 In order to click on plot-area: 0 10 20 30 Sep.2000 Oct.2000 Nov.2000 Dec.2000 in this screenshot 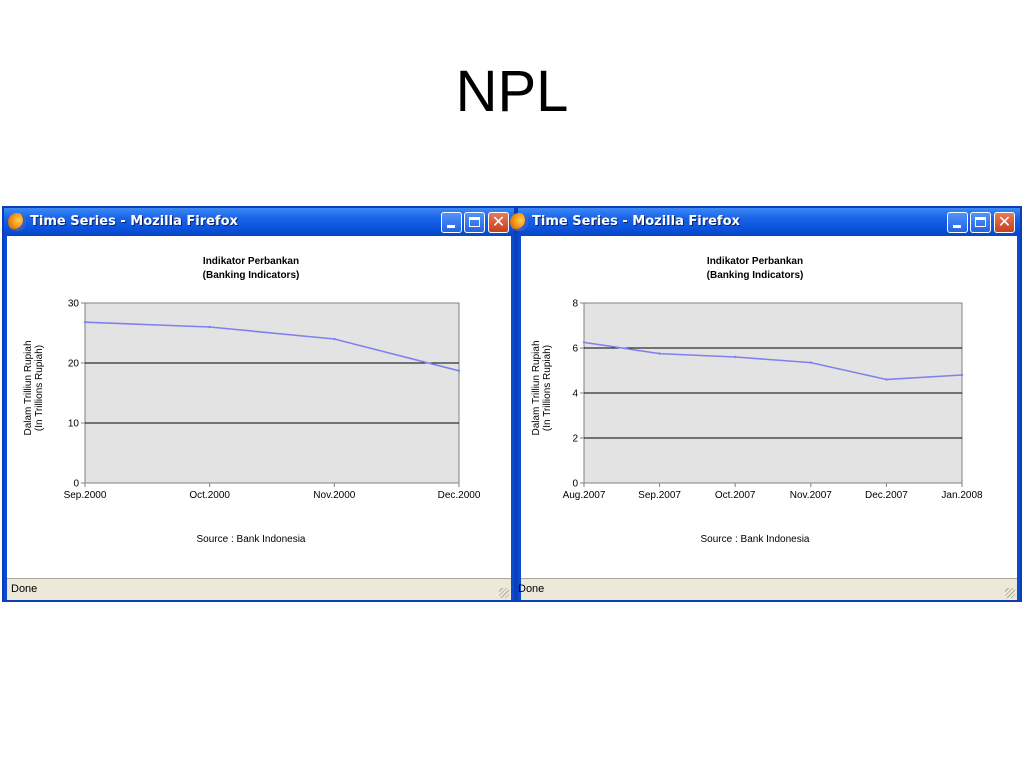, I will do `click(272, 400)`.